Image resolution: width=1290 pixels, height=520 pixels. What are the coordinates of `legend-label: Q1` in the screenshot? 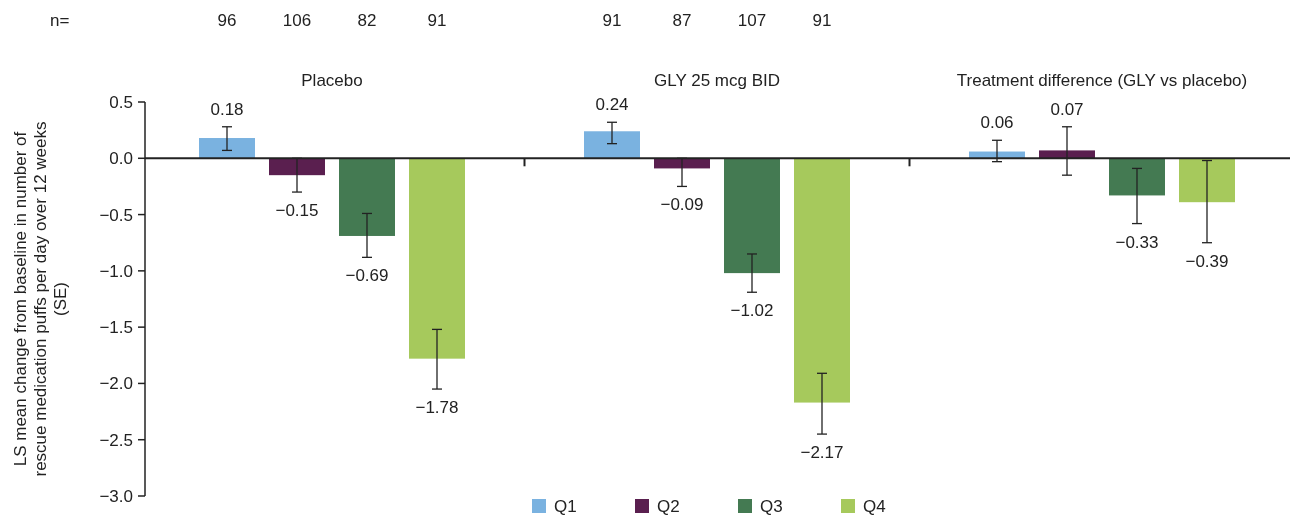 It's located at (565, 506).